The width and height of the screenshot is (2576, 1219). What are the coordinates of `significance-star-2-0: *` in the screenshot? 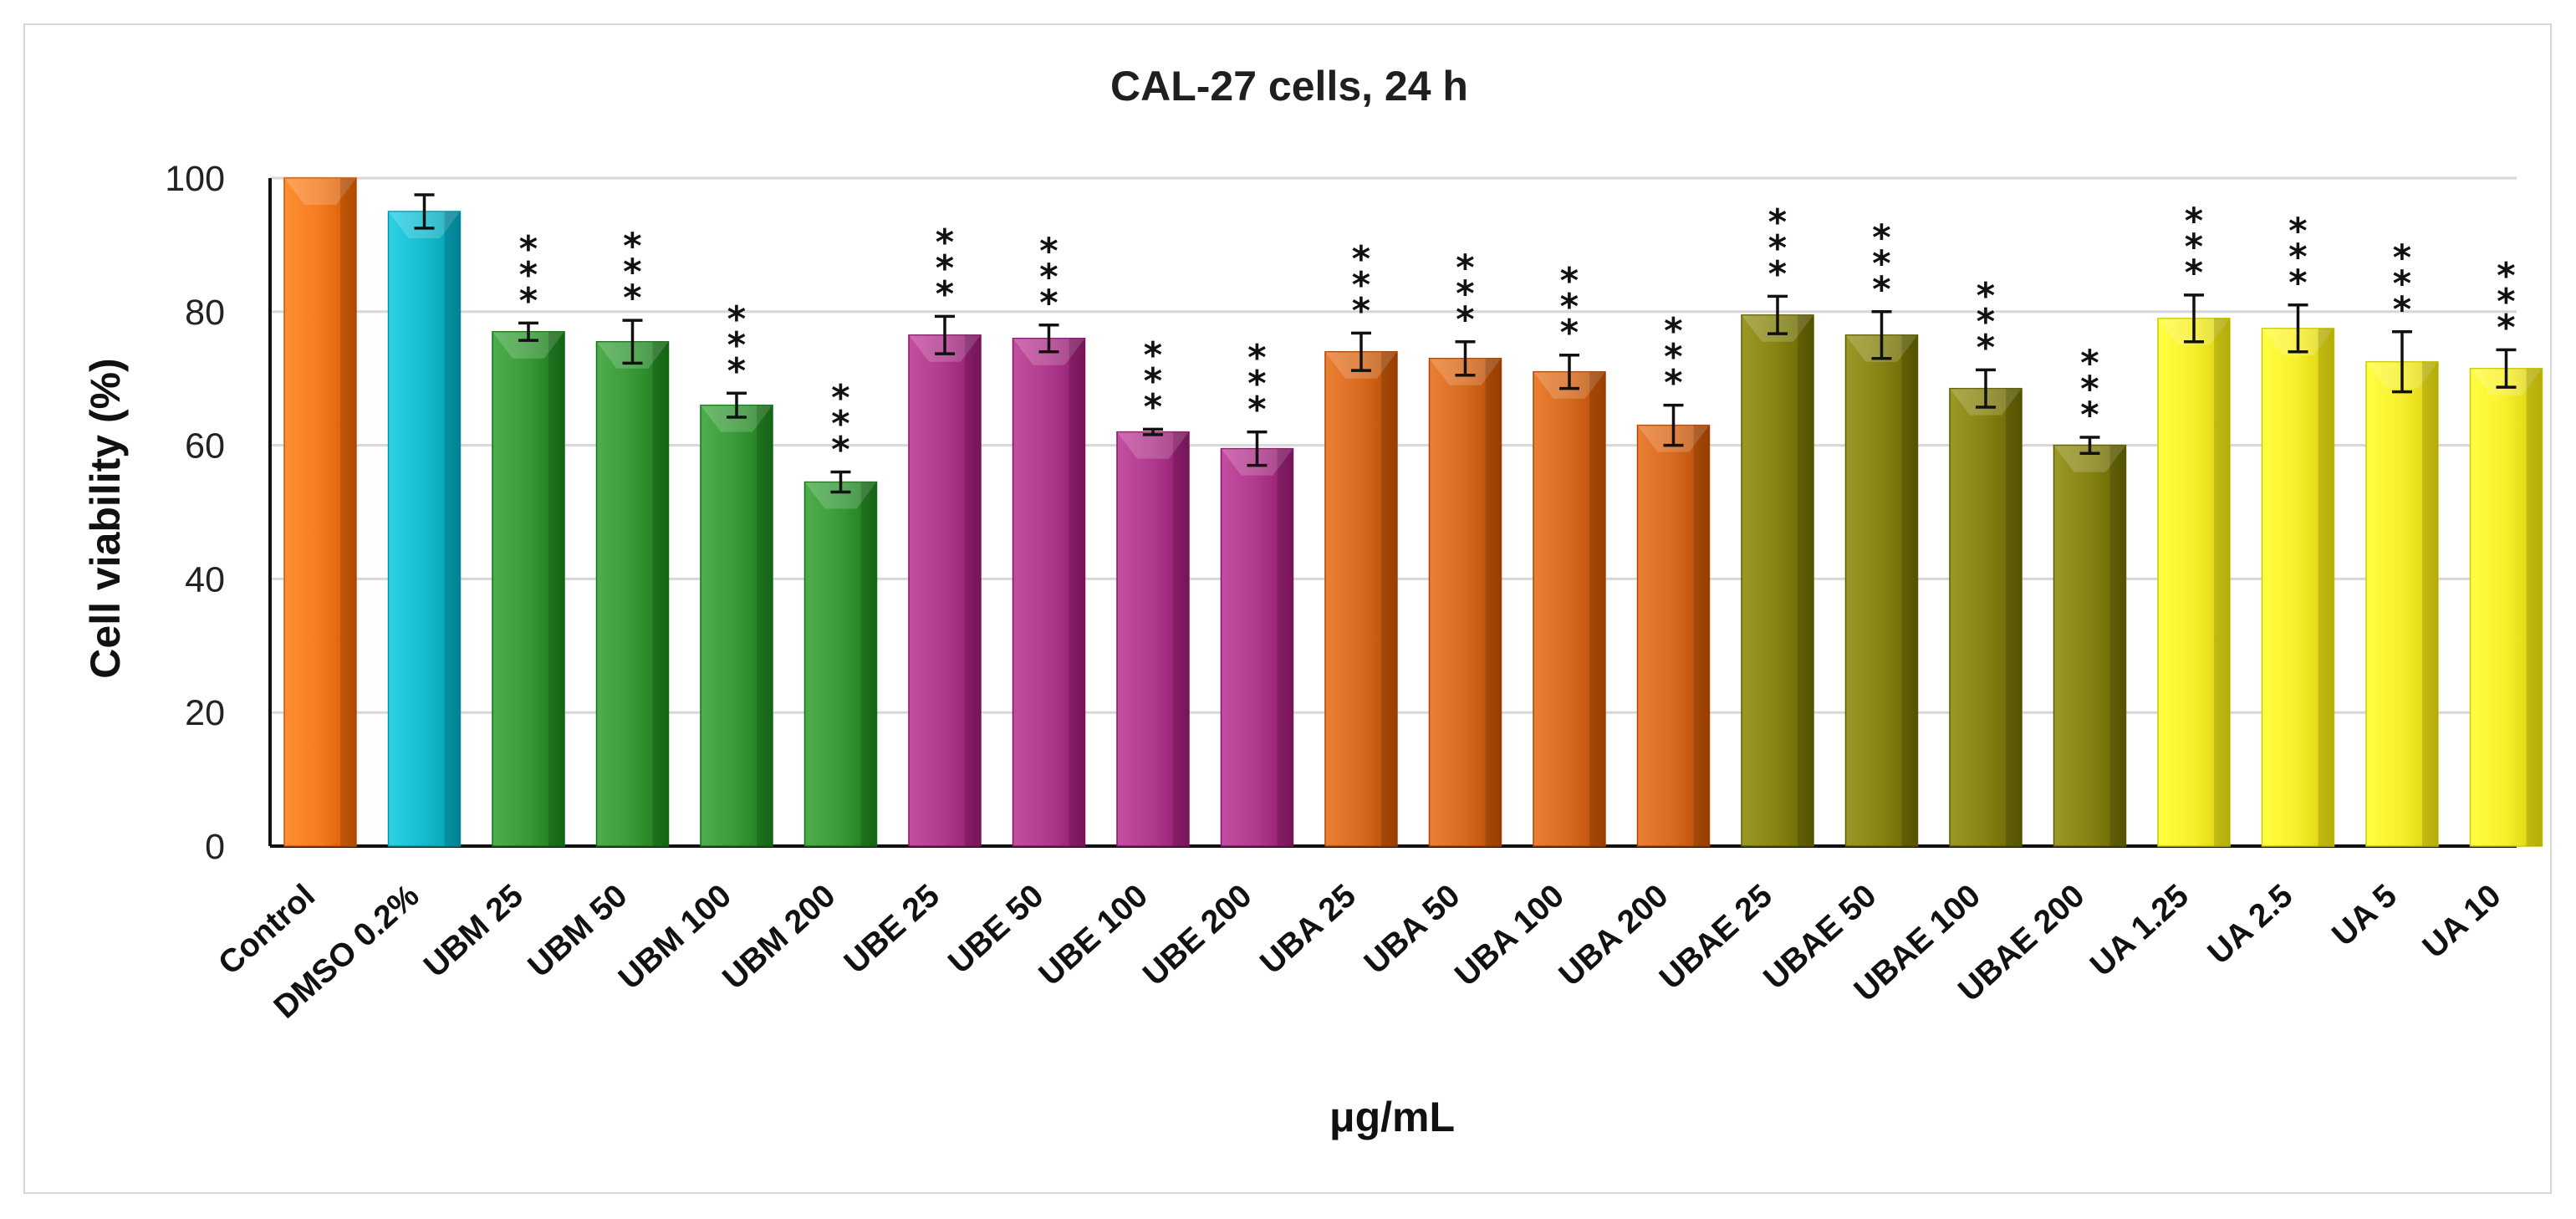 It's located at (528, 249).